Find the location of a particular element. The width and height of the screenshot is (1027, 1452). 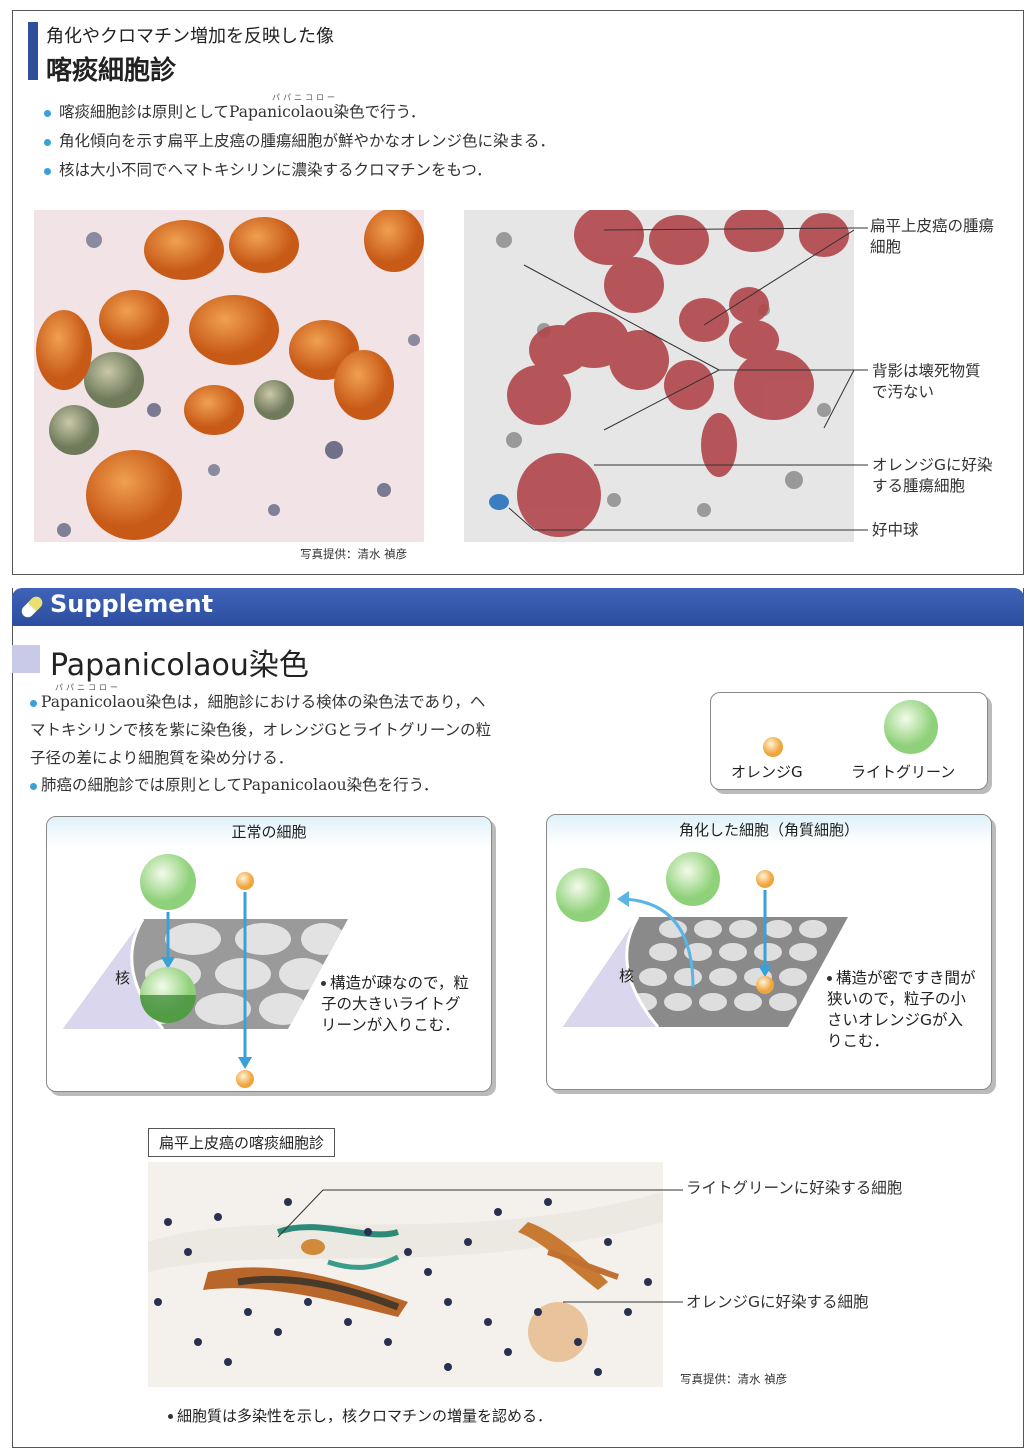

bullet-item: 核は大小不同でヘマトキシリンに濃染するクロマチンをもつ． is located at coordinates (268, 169).